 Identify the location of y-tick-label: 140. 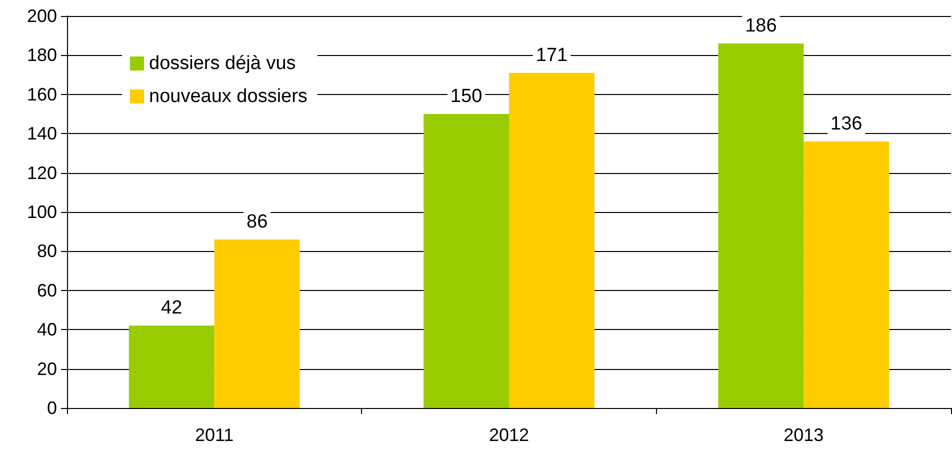
(41, 134).